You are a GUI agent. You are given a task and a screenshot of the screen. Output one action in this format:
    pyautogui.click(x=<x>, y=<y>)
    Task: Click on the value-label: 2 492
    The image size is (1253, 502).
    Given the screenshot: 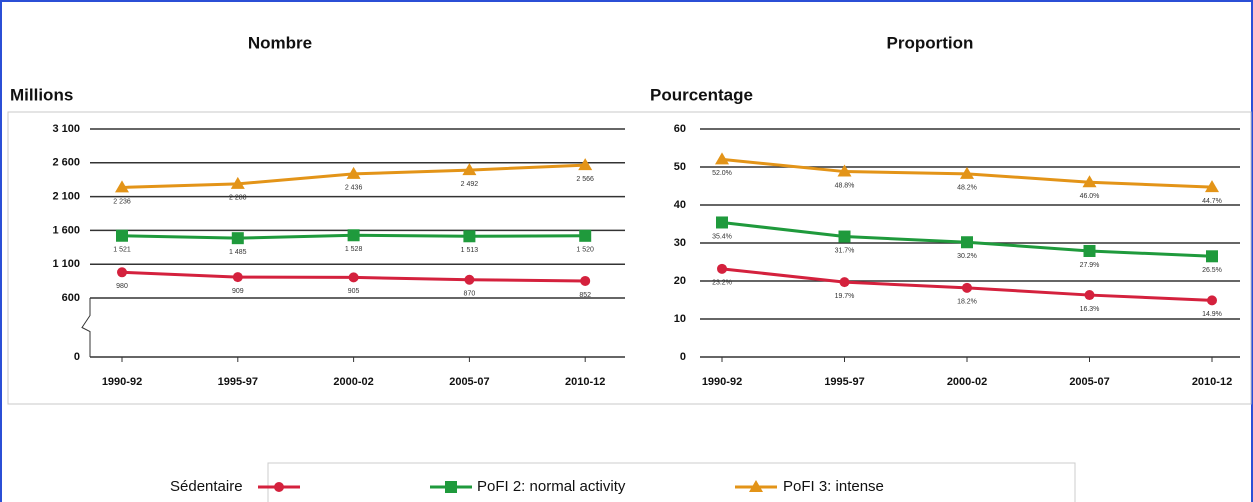 What is the action you would take?
    pyautogui.click(x=470, y=184)
    